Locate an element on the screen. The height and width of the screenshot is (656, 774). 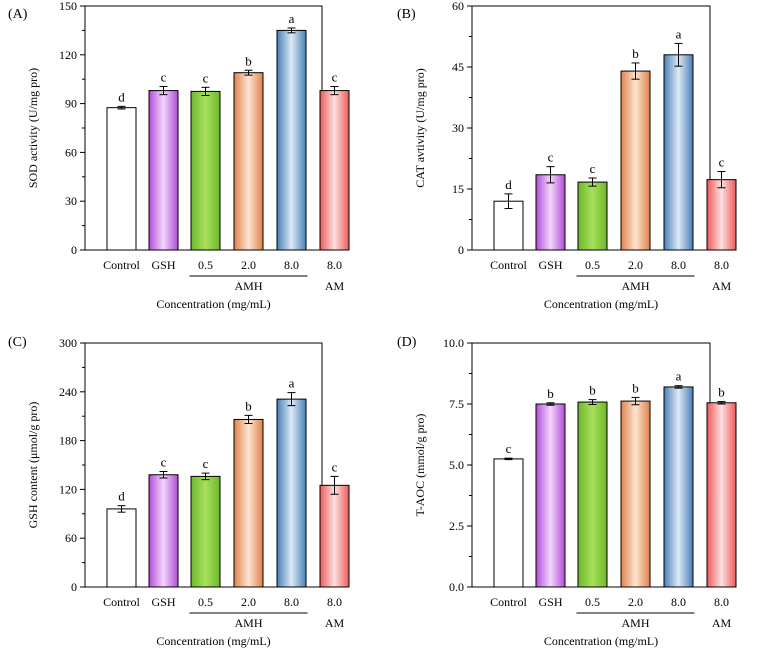
y-tick-label: 30 is located at coordinates (71, 201).